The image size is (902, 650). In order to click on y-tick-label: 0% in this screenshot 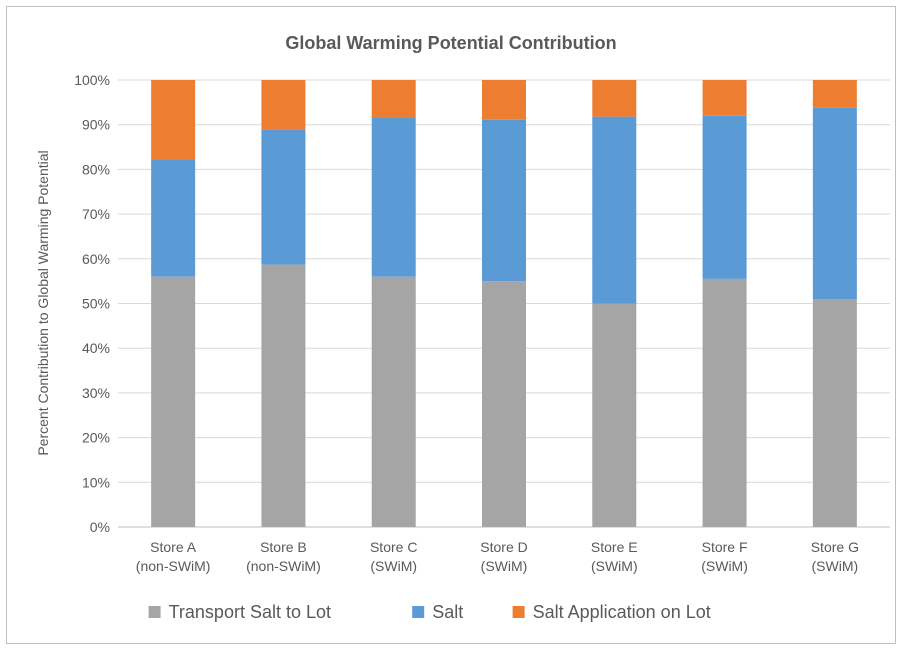, I will do `click(100, 527)`.